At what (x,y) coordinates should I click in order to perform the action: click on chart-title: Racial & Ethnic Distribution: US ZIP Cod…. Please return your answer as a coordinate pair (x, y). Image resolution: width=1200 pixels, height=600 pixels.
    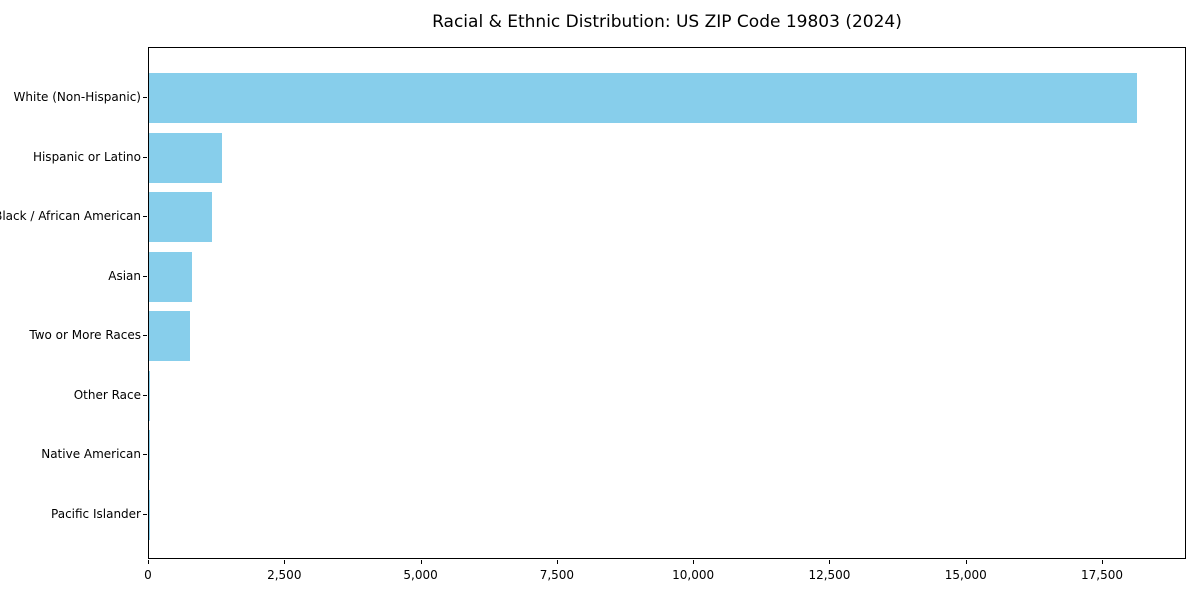
    Looking at the image, I should click on (667, 22).